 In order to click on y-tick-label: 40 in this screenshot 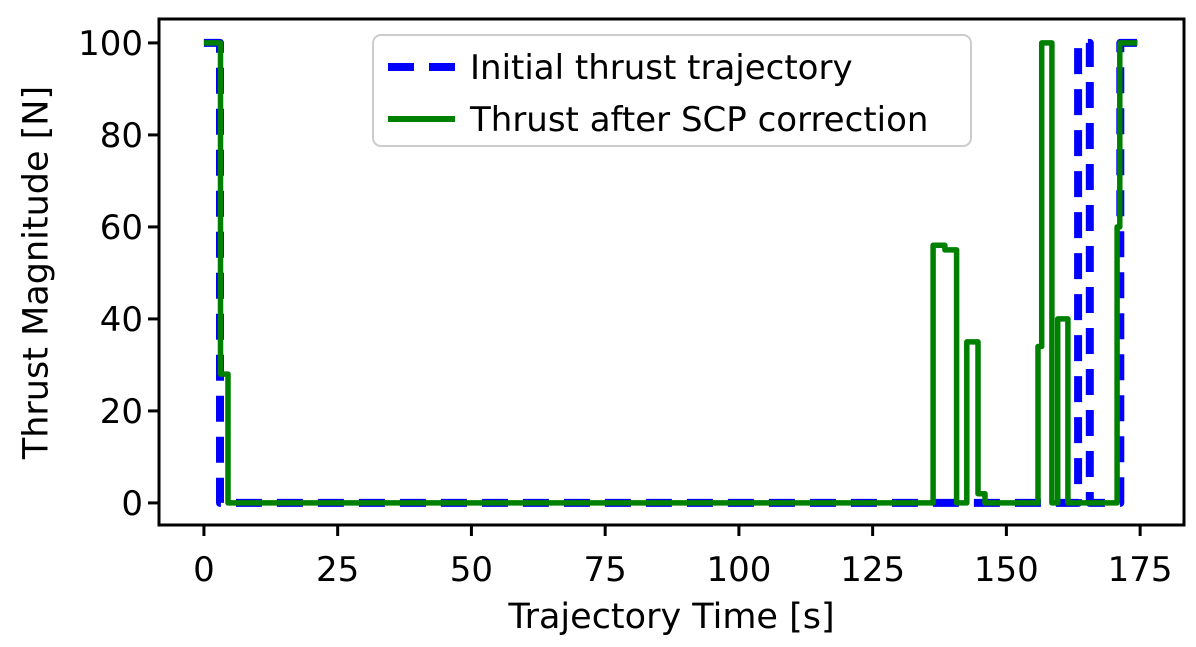, I will do `click(121, 320)`.